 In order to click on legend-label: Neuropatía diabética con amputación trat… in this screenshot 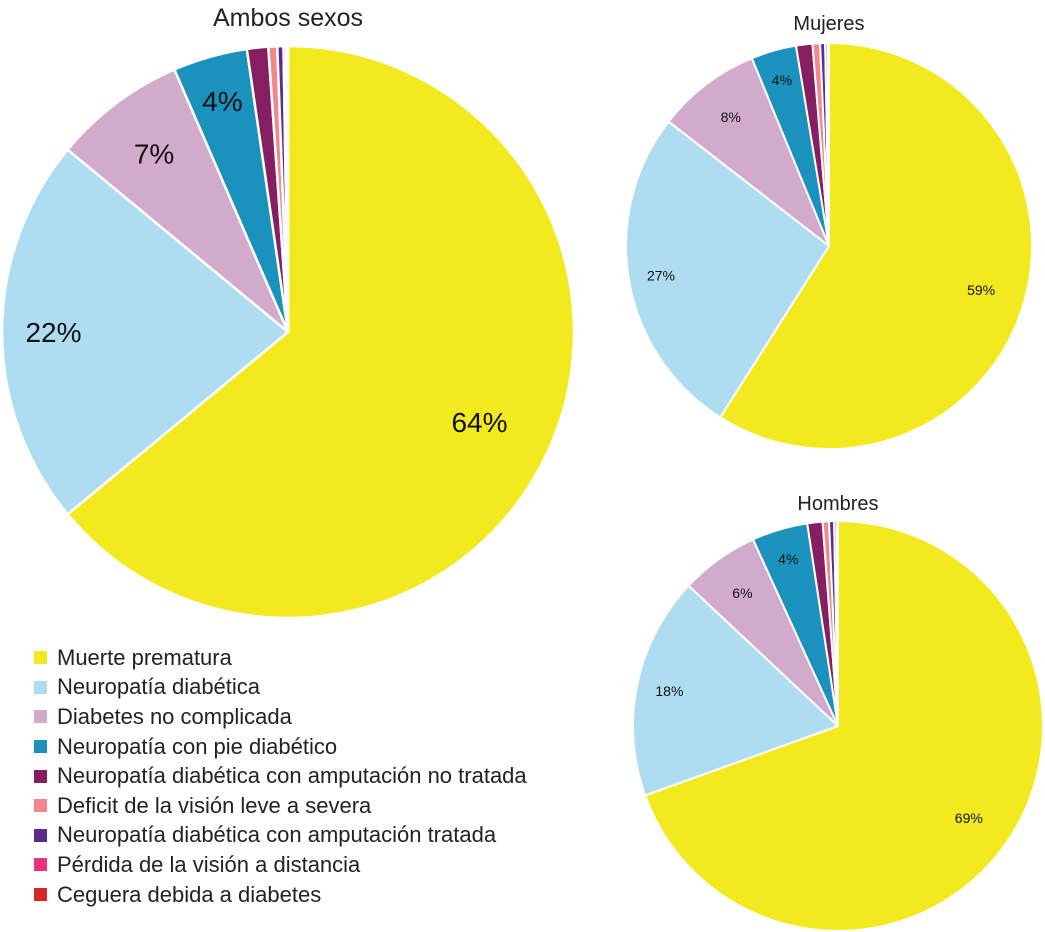, I will do `click(277, 835)`.